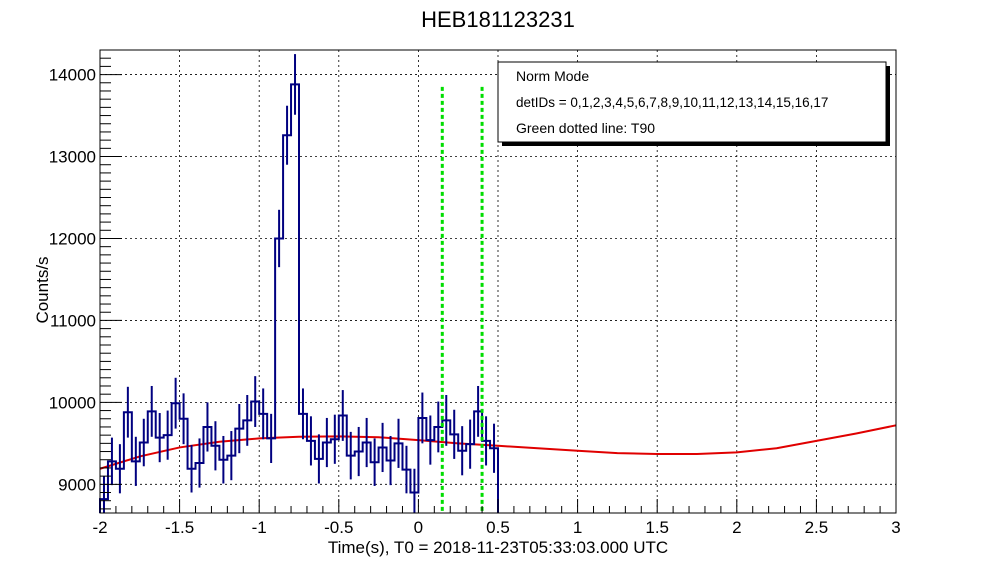 The width and height of the screenshot is (996, 572). I want to click on t90-layer, so click(462, 299).